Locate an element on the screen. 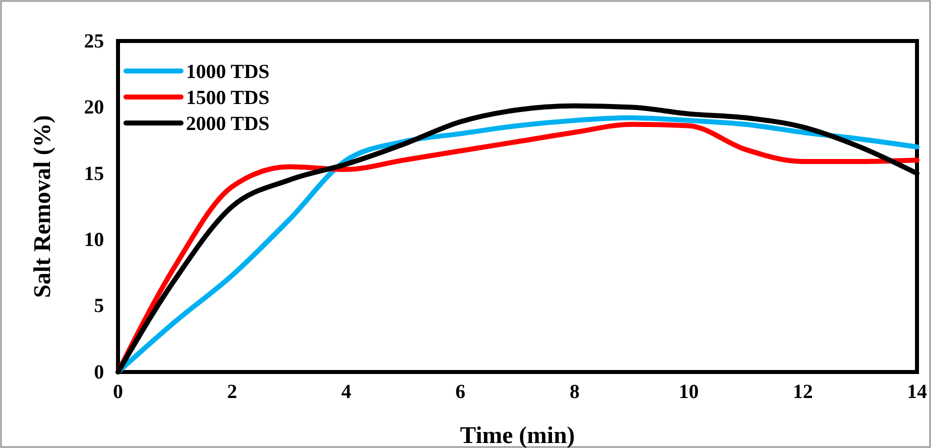 The width and height of the screenshot is (931, 448). y-tick-label: 15 is located at coordinates (94, 173).